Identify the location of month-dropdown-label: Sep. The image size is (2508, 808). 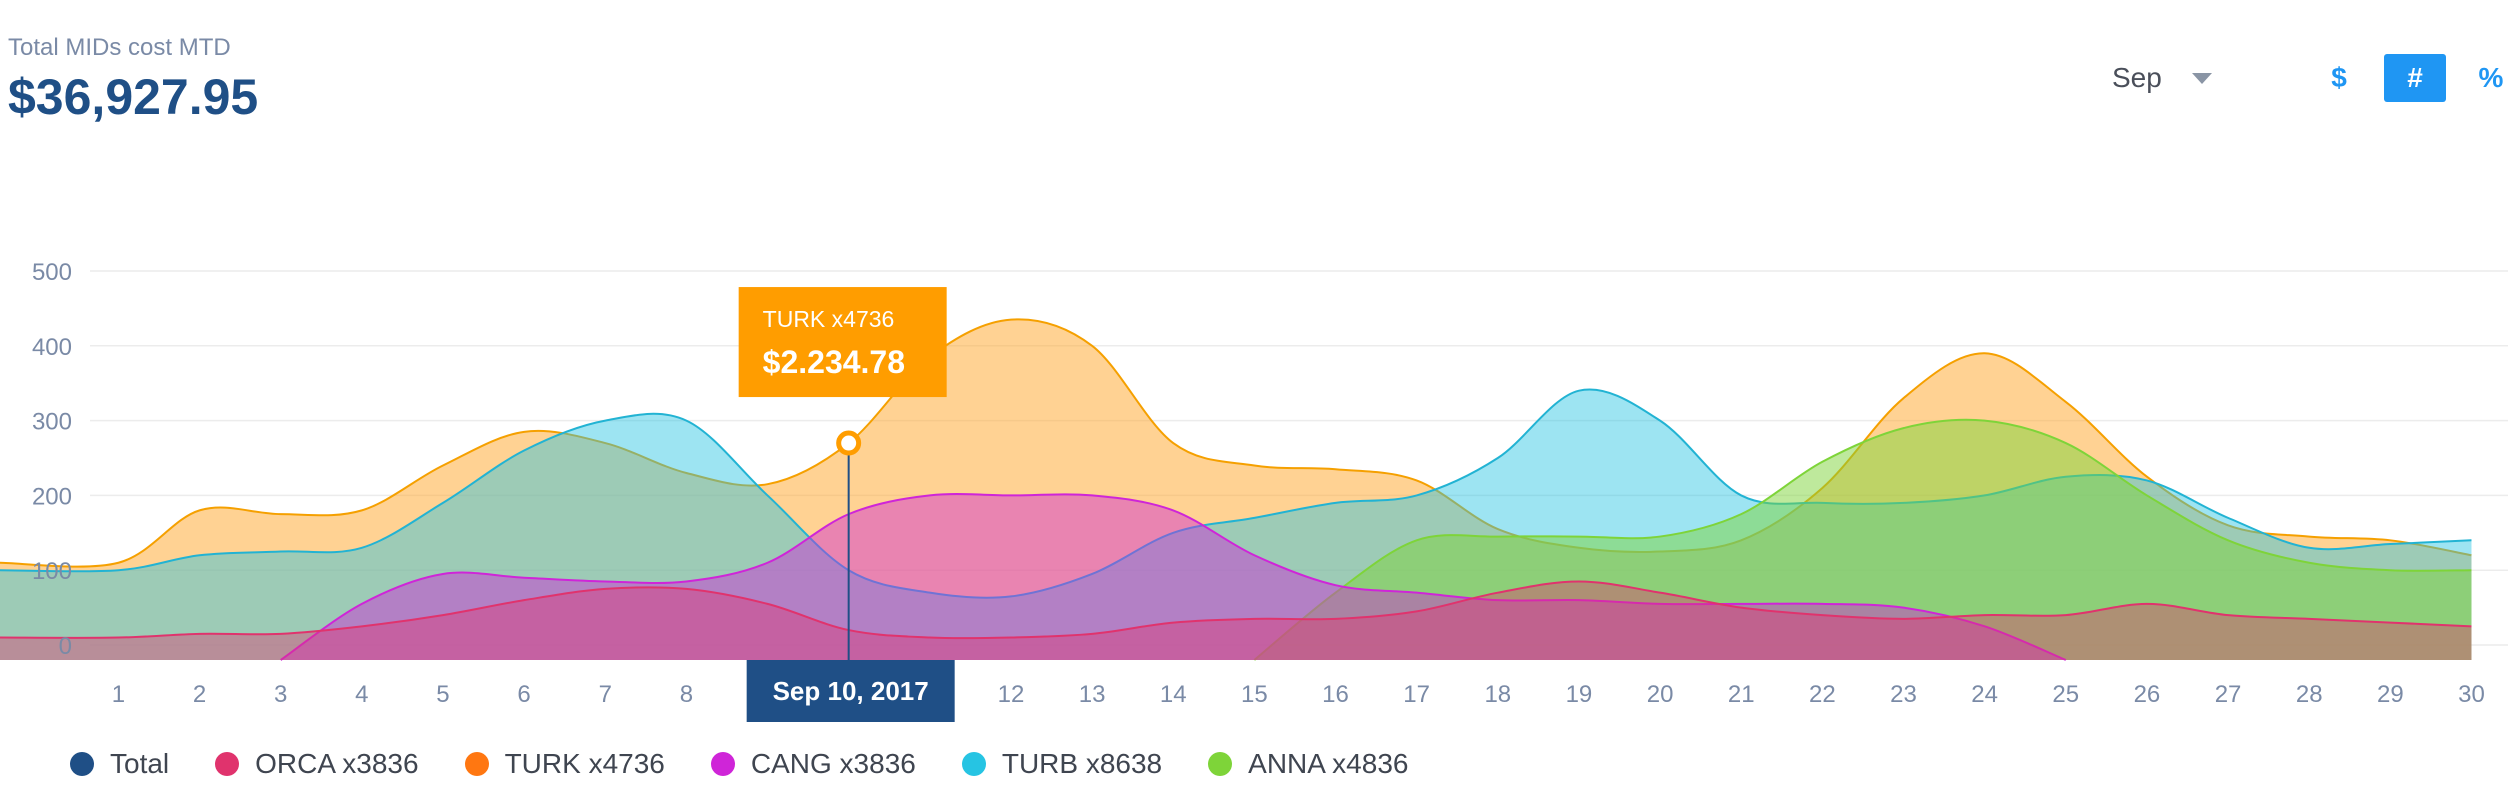
(2137, 77).